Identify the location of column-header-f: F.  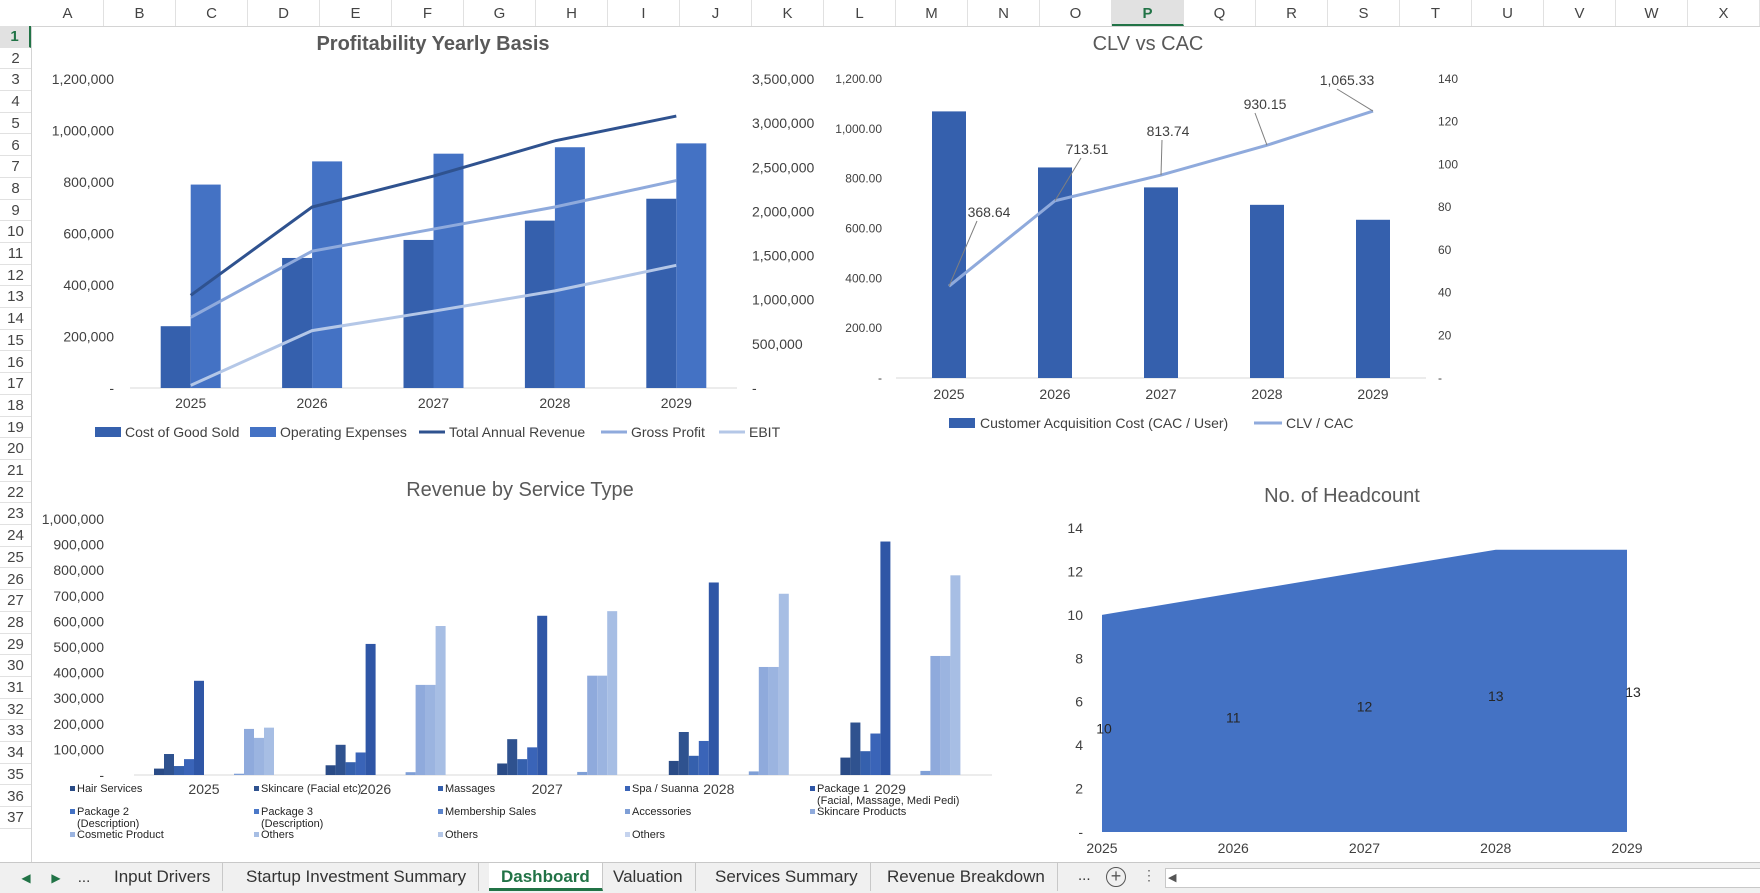
(428, 13).